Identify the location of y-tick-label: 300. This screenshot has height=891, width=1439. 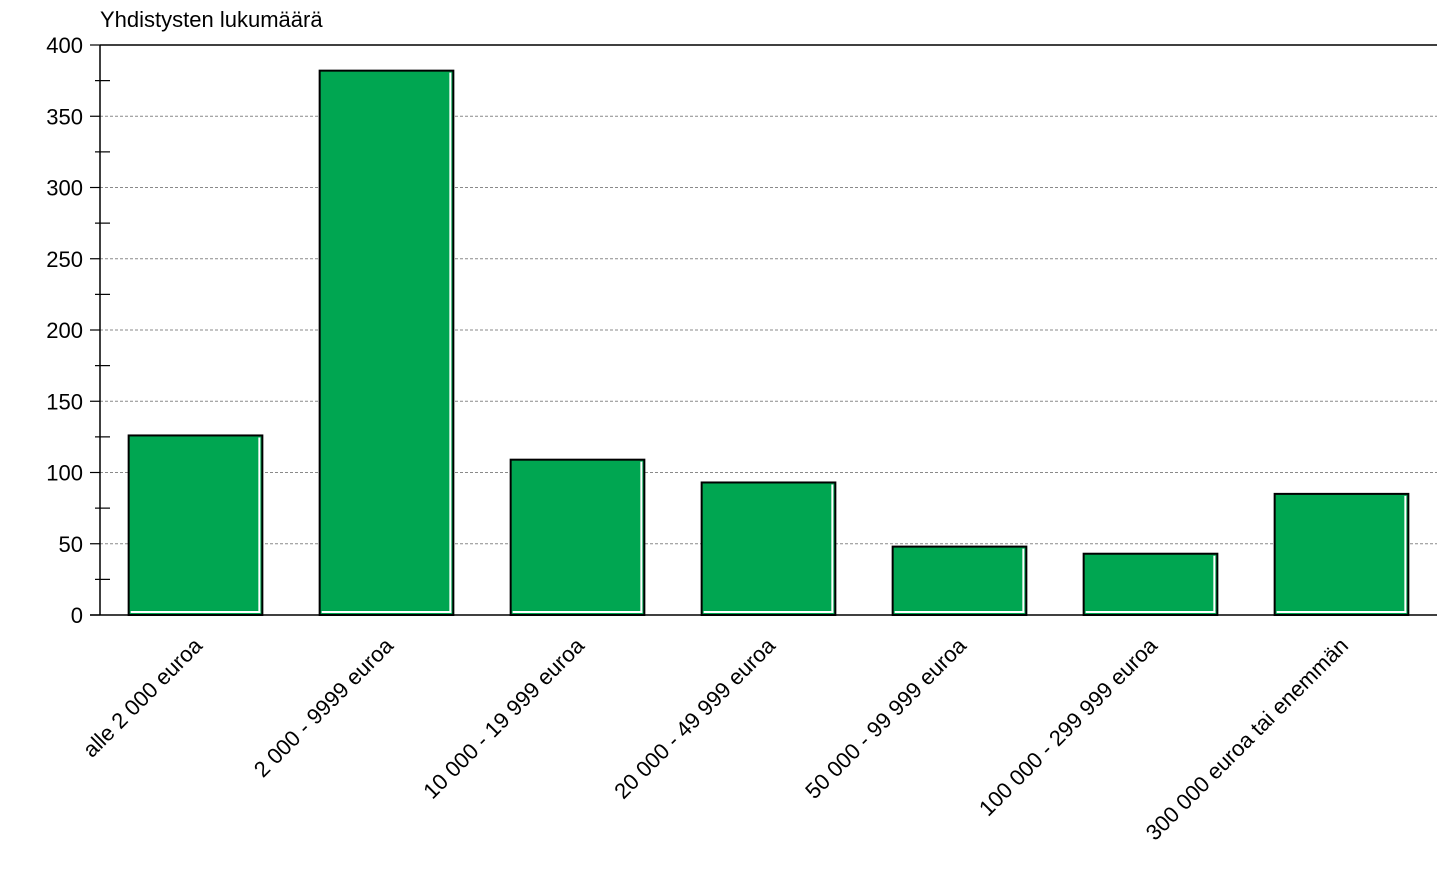
(64, 188).